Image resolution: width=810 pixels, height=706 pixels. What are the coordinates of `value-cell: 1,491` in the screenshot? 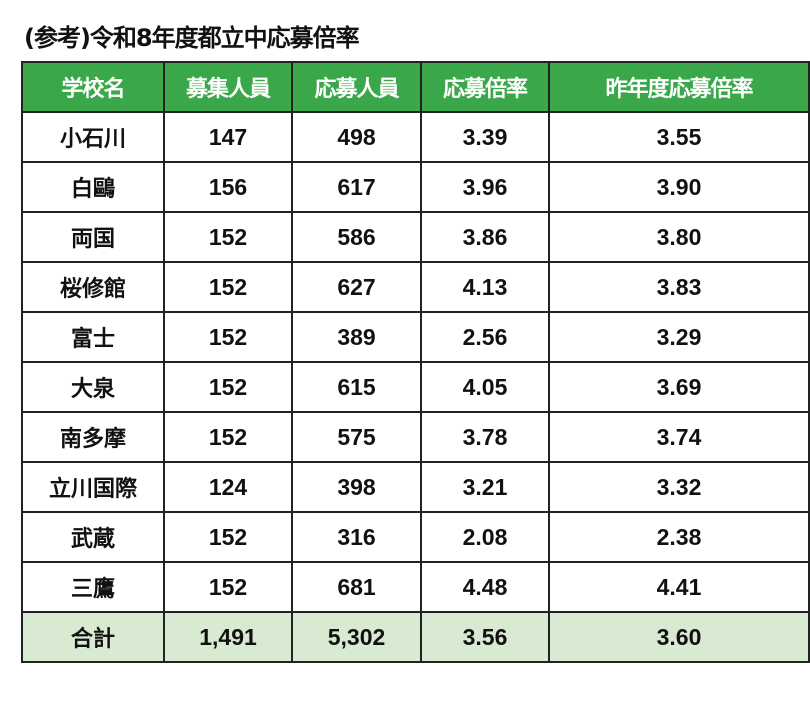 It's located at (228, 637).